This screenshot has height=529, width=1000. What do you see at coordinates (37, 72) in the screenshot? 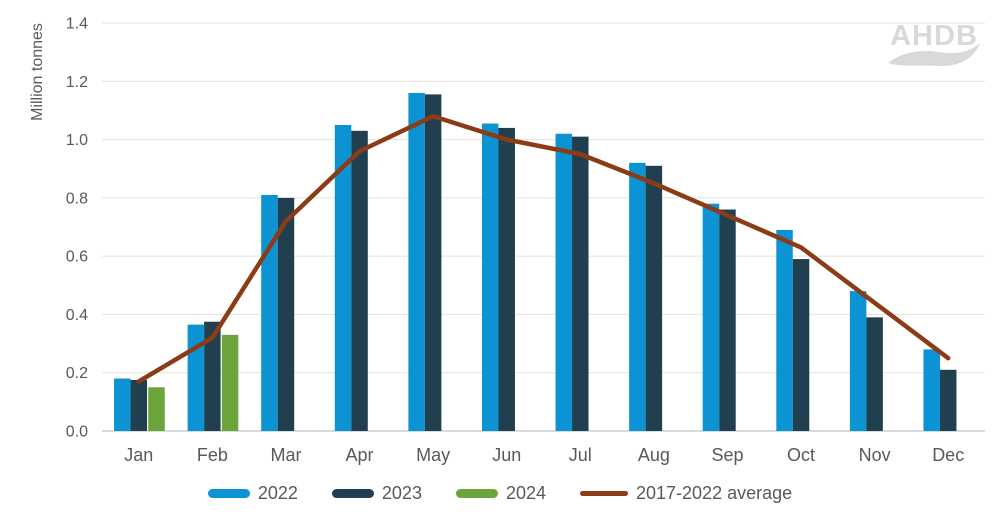
I see `y-axis-title: Million tonnes` at bounding box center [37, 72].